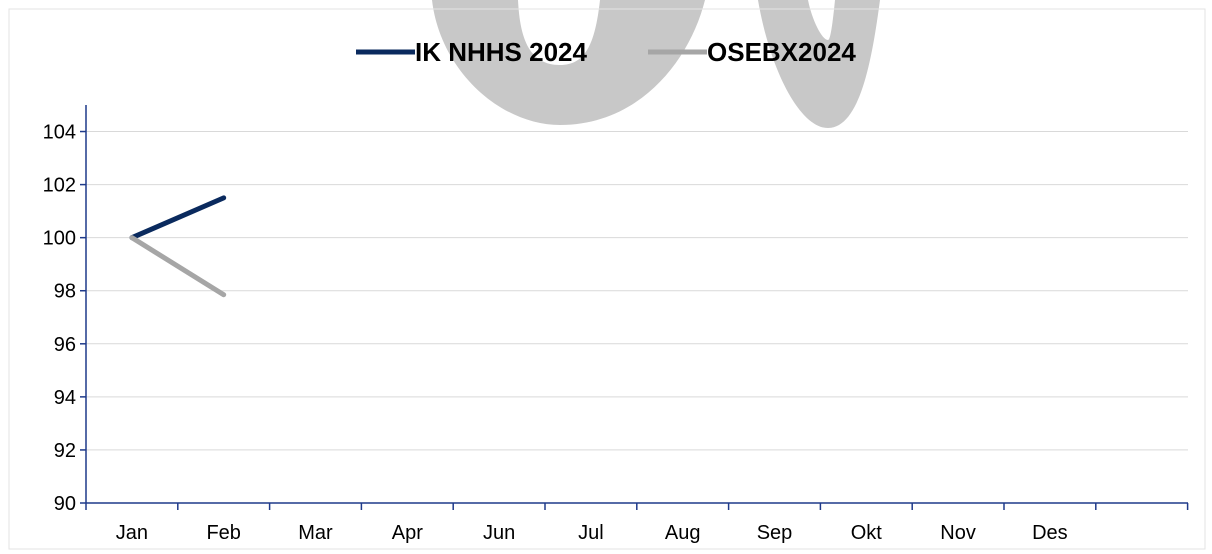 The height and width of the screenshot is (554, 1212). What do you see at coordinates (65, 451) in the screenshot?
I see `y-tick-label-92: 92` at bounding box center [65, 451].